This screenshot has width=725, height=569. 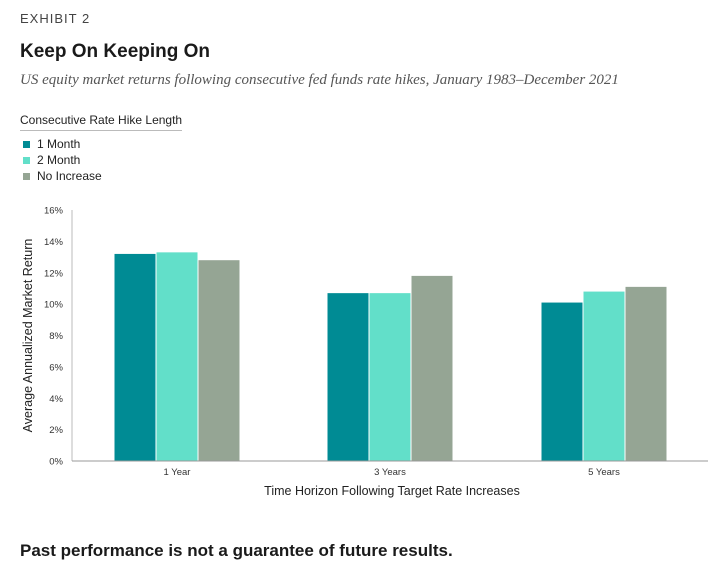 I want to click on legend-title: Consecutive Rate Hike Length, so click(x=101, y=122).